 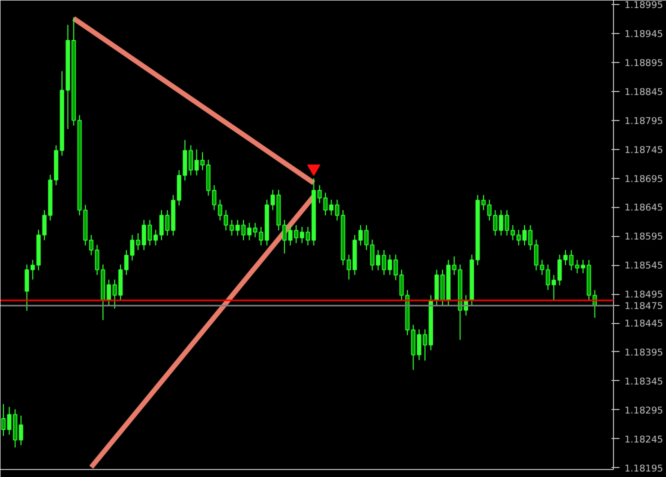 I want to click on y-tick-label: 1.18195, so click(x=644, y=468).